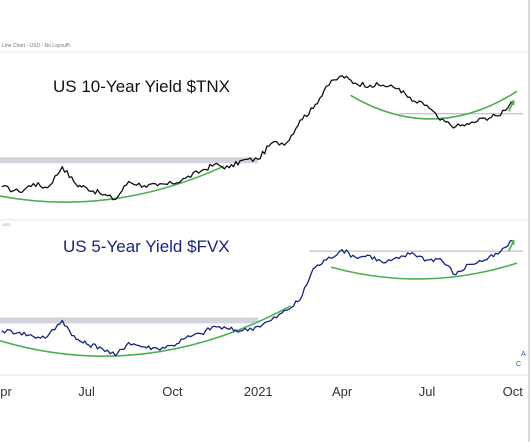  What do you see at coordinates (129, 160) in the screenshot?
I see `tnx-support-band` at bounding box center [129, 160].